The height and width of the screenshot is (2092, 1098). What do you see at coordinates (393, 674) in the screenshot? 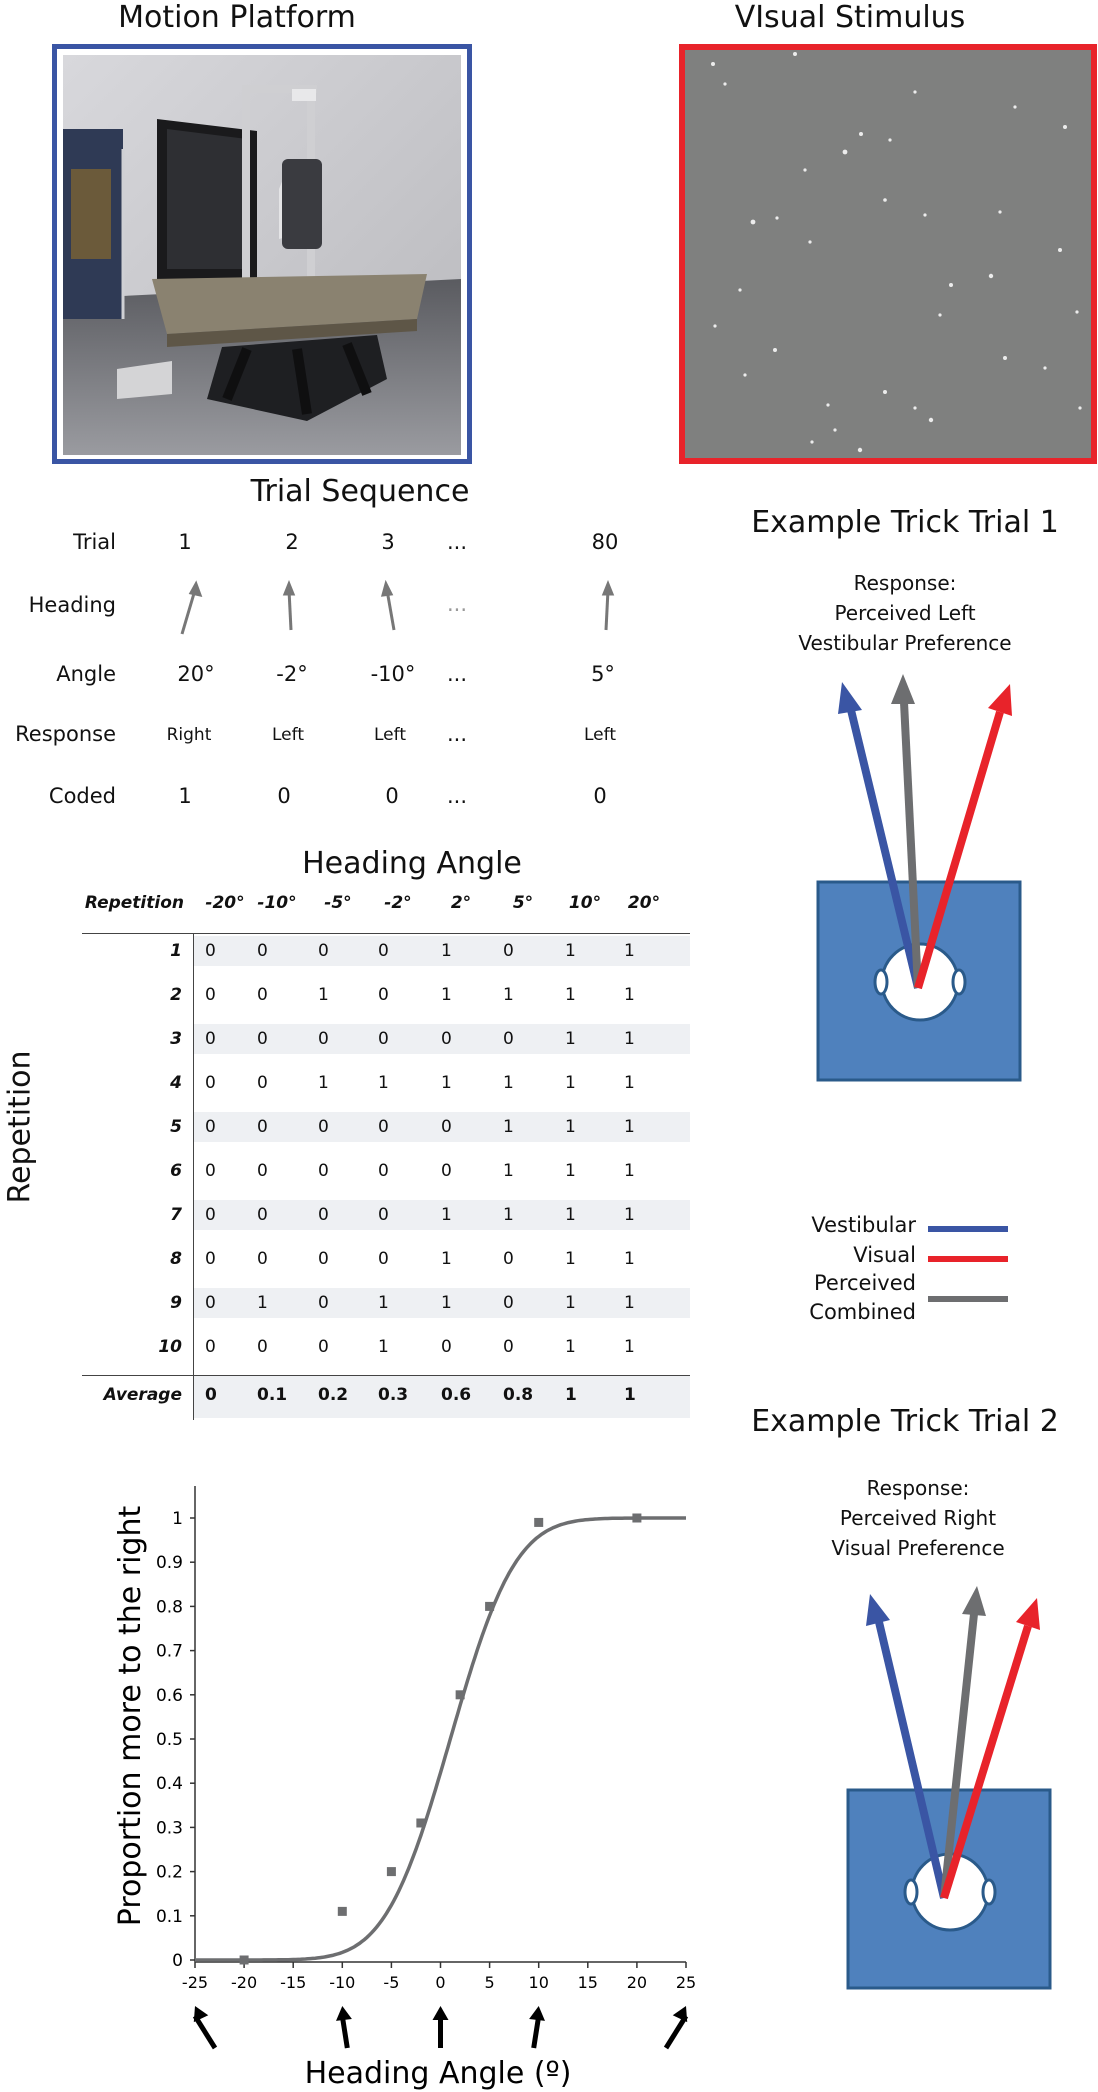
I see `trial-angle: -10°` at bounding box center [393, 674].